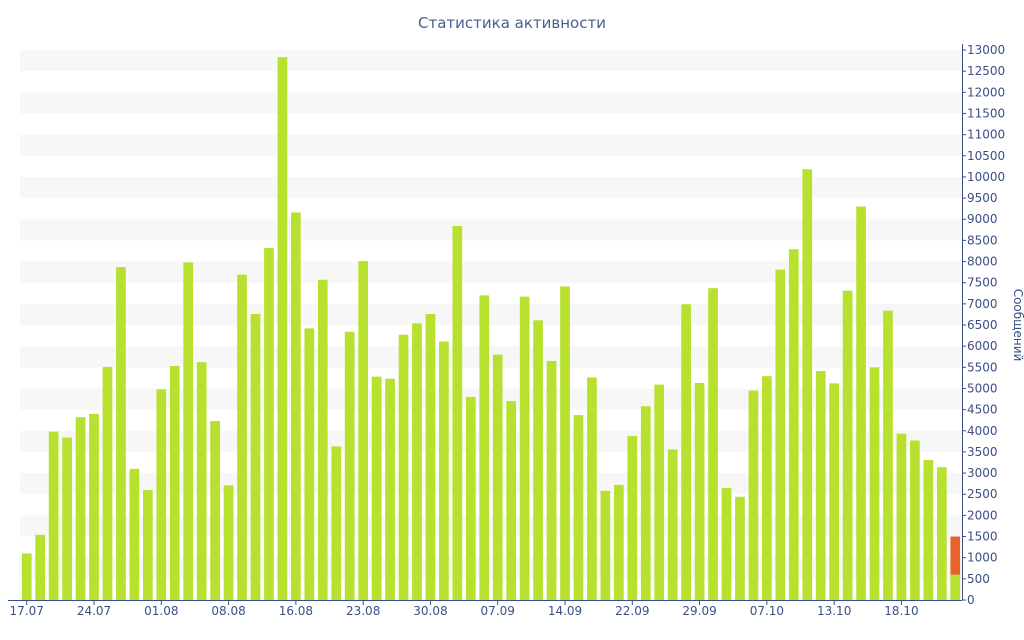 This screenshot has height=640, width=1024. What do you see at coordinates (978, 579) in the screenshot?
I see `y-tick-label: 500` at bounding box center [978, 579].